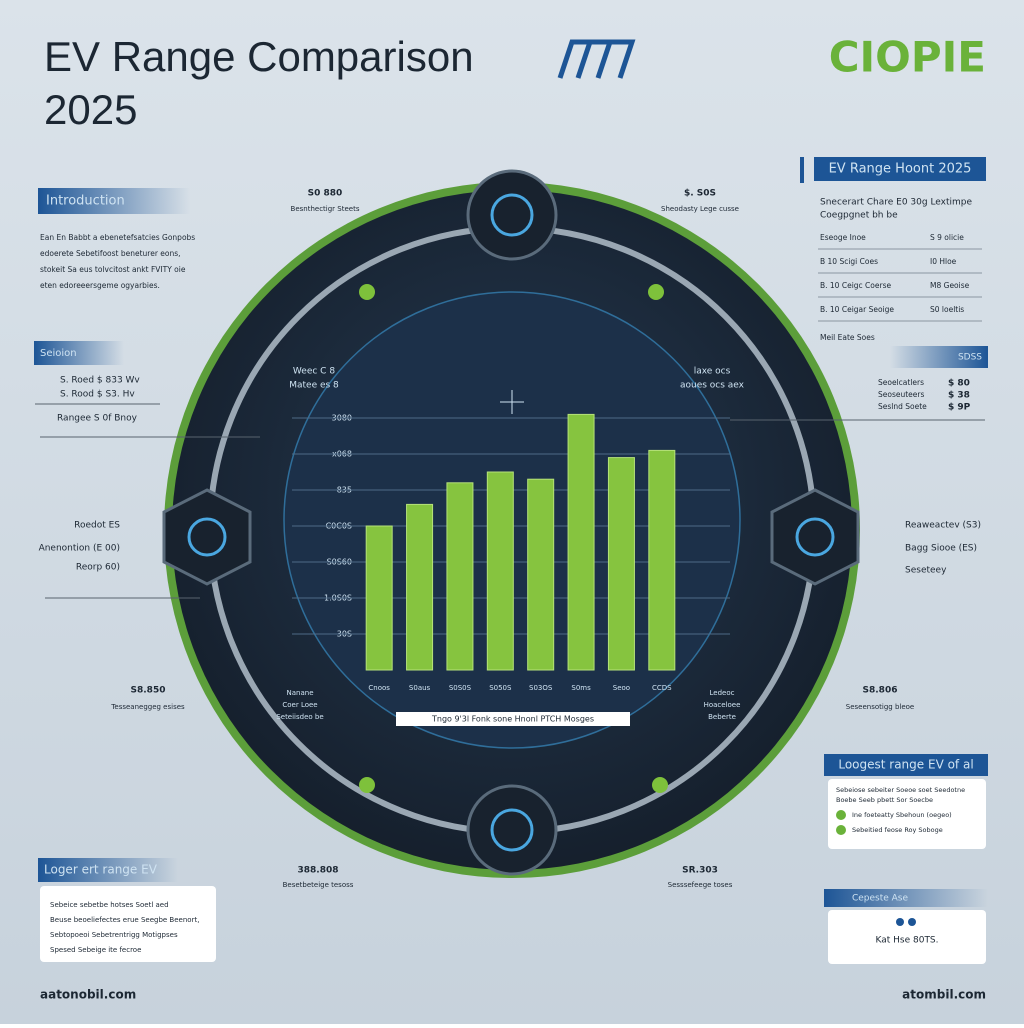 The width and height of the screenshot is (1024, 1028). I want to click on callout: Seseteey, so click(926, 571).